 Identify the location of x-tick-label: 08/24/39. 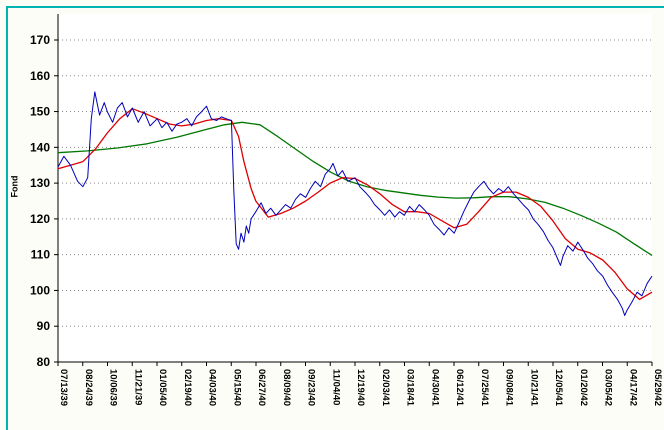
(88, 387).